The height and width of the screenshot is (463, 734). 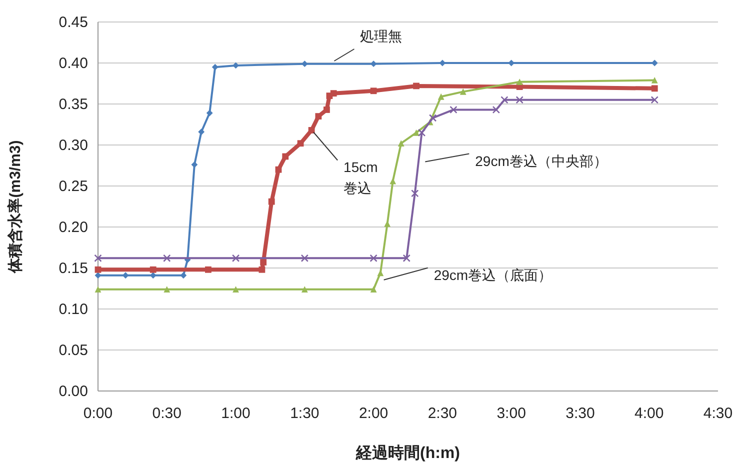 What do you see at coordinates (73, 22) in the screenshot?
I see `y-tick-label: 0.45` at bounding box center [73, 22].